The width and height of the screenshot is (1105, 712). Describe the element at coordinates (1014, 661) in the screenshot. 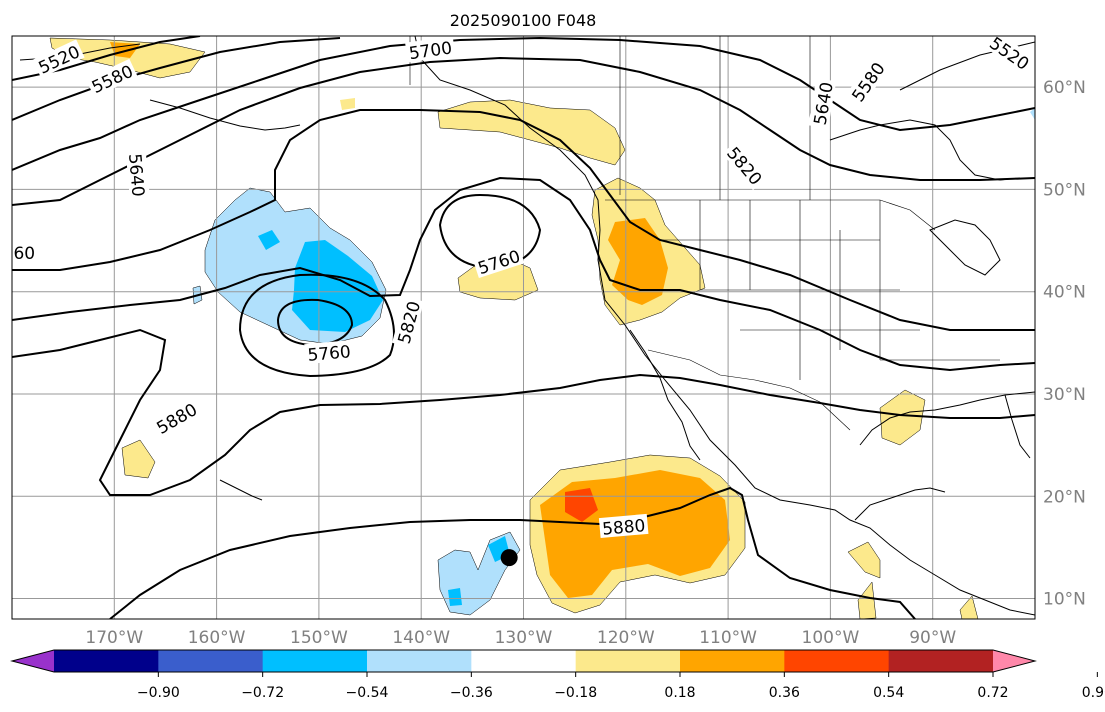

I see `colorbar-extend-high` at that location.